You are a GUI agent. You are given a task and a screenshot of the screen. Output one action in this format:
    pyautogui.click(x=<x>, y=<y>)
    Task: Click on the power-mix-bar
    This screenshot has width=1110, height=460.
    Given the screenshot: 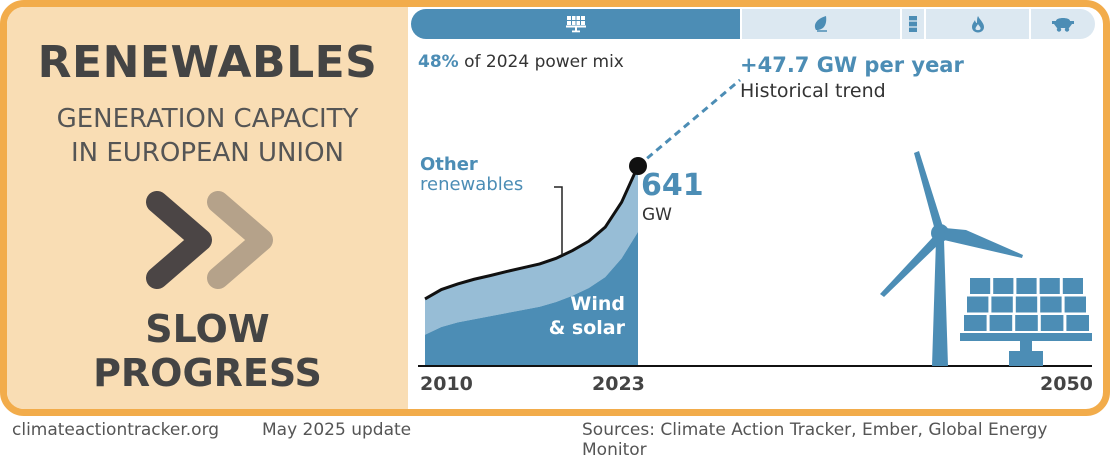 What is the action you would take?
    pyautogui.click(x=753, y=24)
    